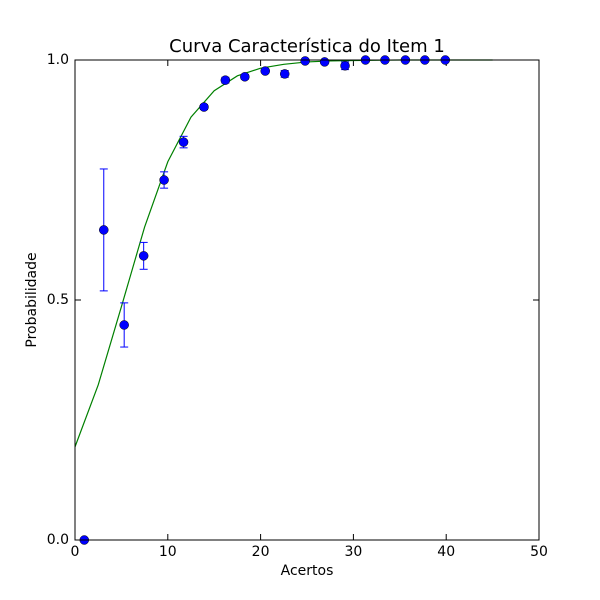 The width and height of the screenshot is (600, 600). Describe the element at coordinates (307, 571) in the screenshot. I see `x-axis-label: Acertos` at that location.